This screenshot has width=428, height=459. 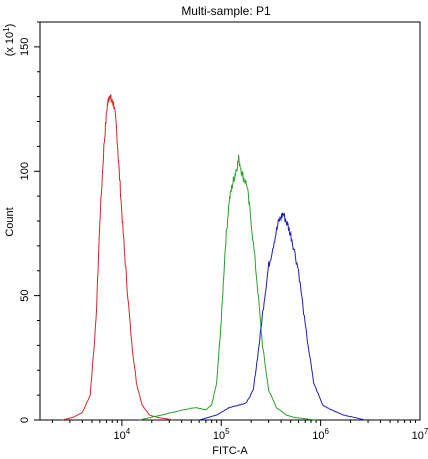 I want to click on y-multiplier-exponent: 1, so click(x=6, y=29).